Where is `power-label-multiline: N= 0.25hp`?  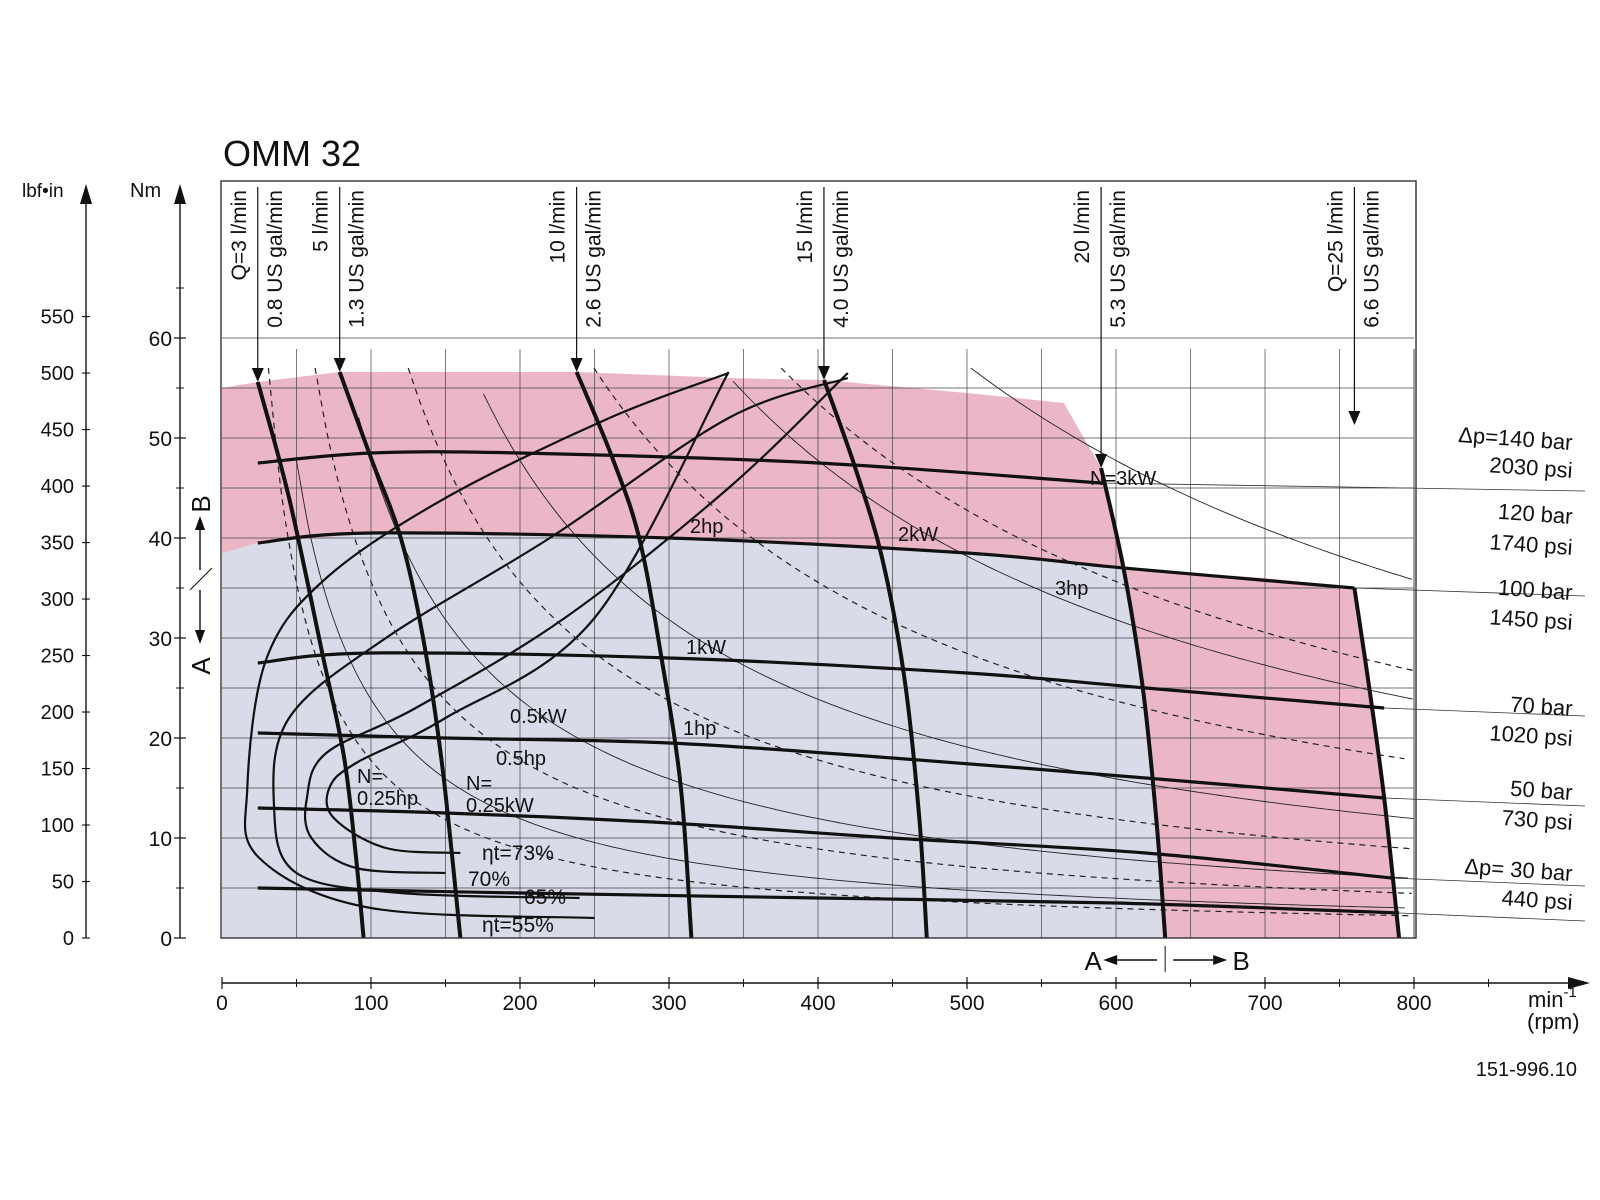
power-label-multiline: N= 0.25hp is located at coordinates (387, 788).